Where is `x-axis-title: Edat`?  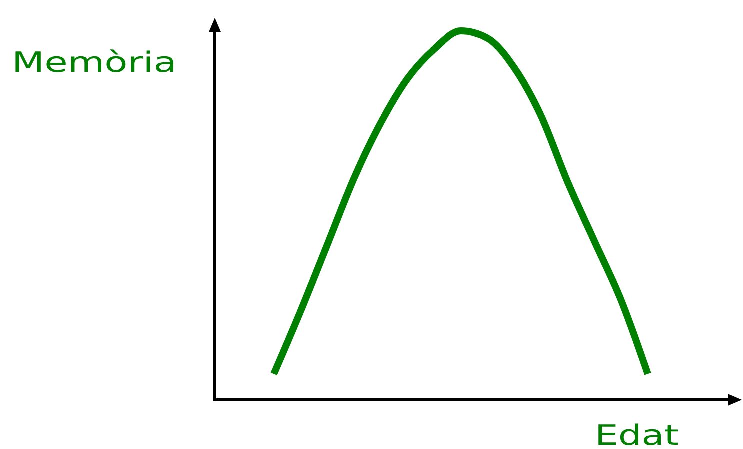
x-axis-title: Edat is located at coordinates (637, 434).